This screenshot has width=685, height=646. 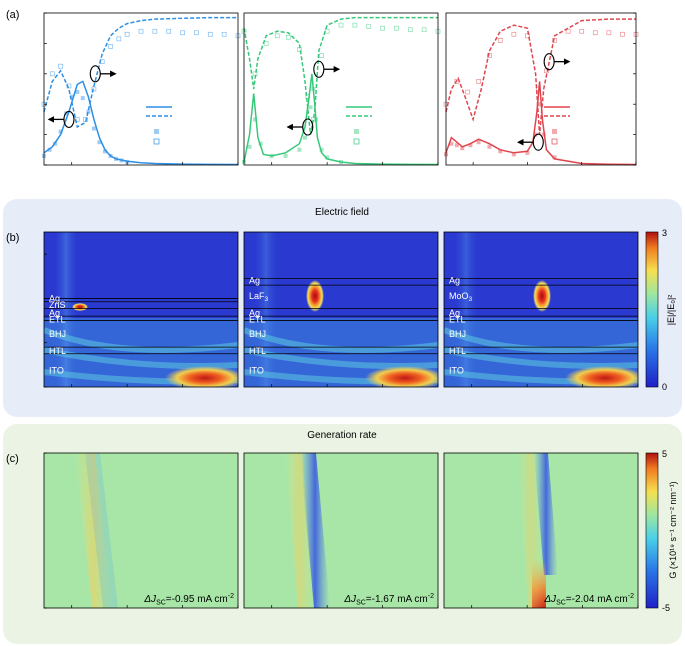 I want to click on layer-label-text: MoO, so click(x=459, y=296).